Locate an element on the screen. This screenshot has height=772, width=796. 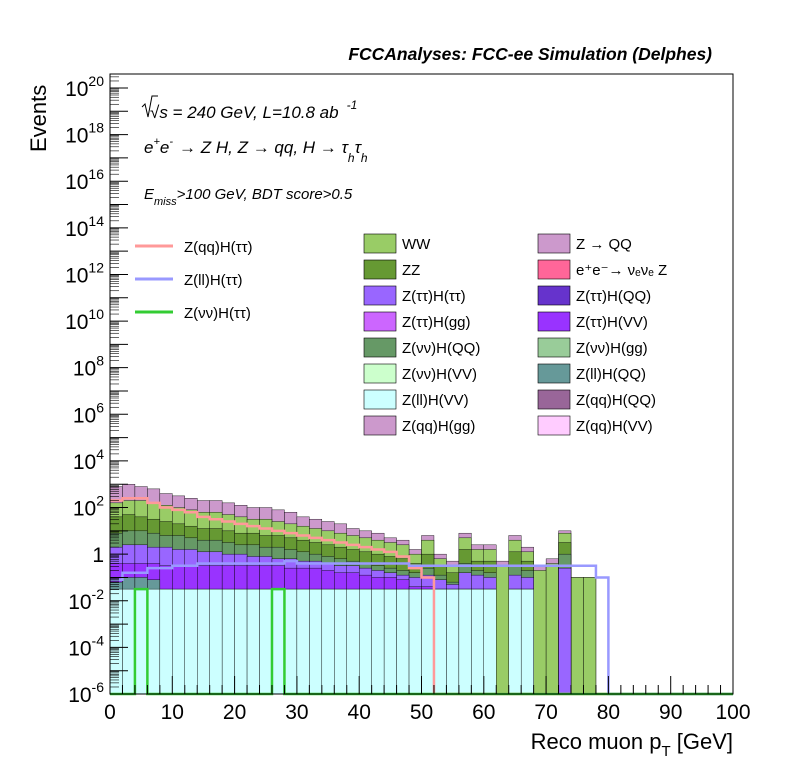
legend-box-label: Z(ll)H(QQ) is located at coordinates (611, 374).